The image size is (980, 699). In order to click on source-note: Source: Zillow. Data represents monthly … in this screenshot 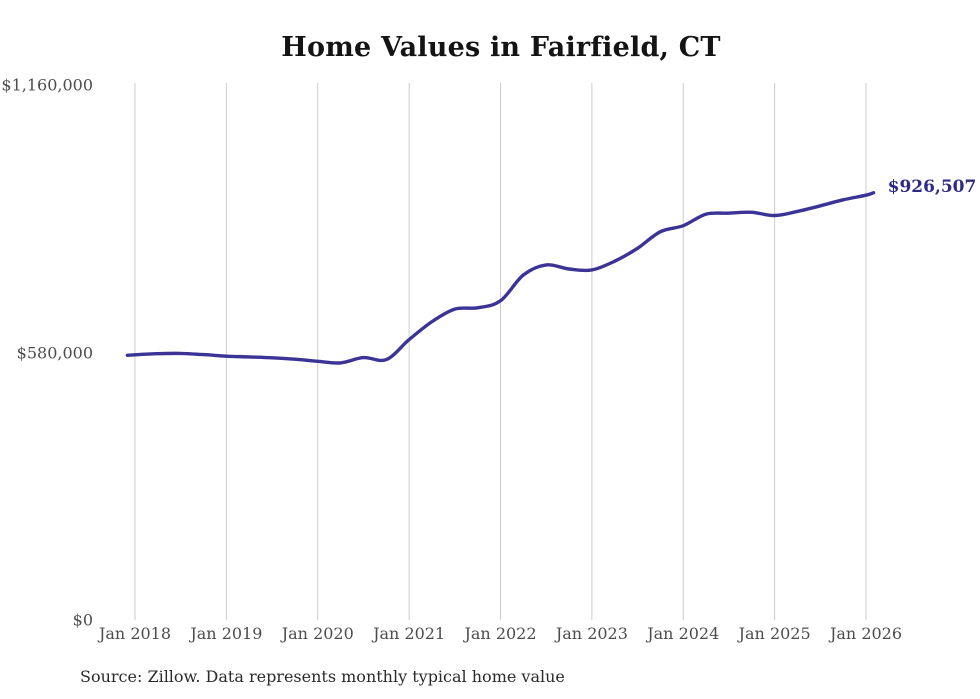, I will do `click(322, 676)`.